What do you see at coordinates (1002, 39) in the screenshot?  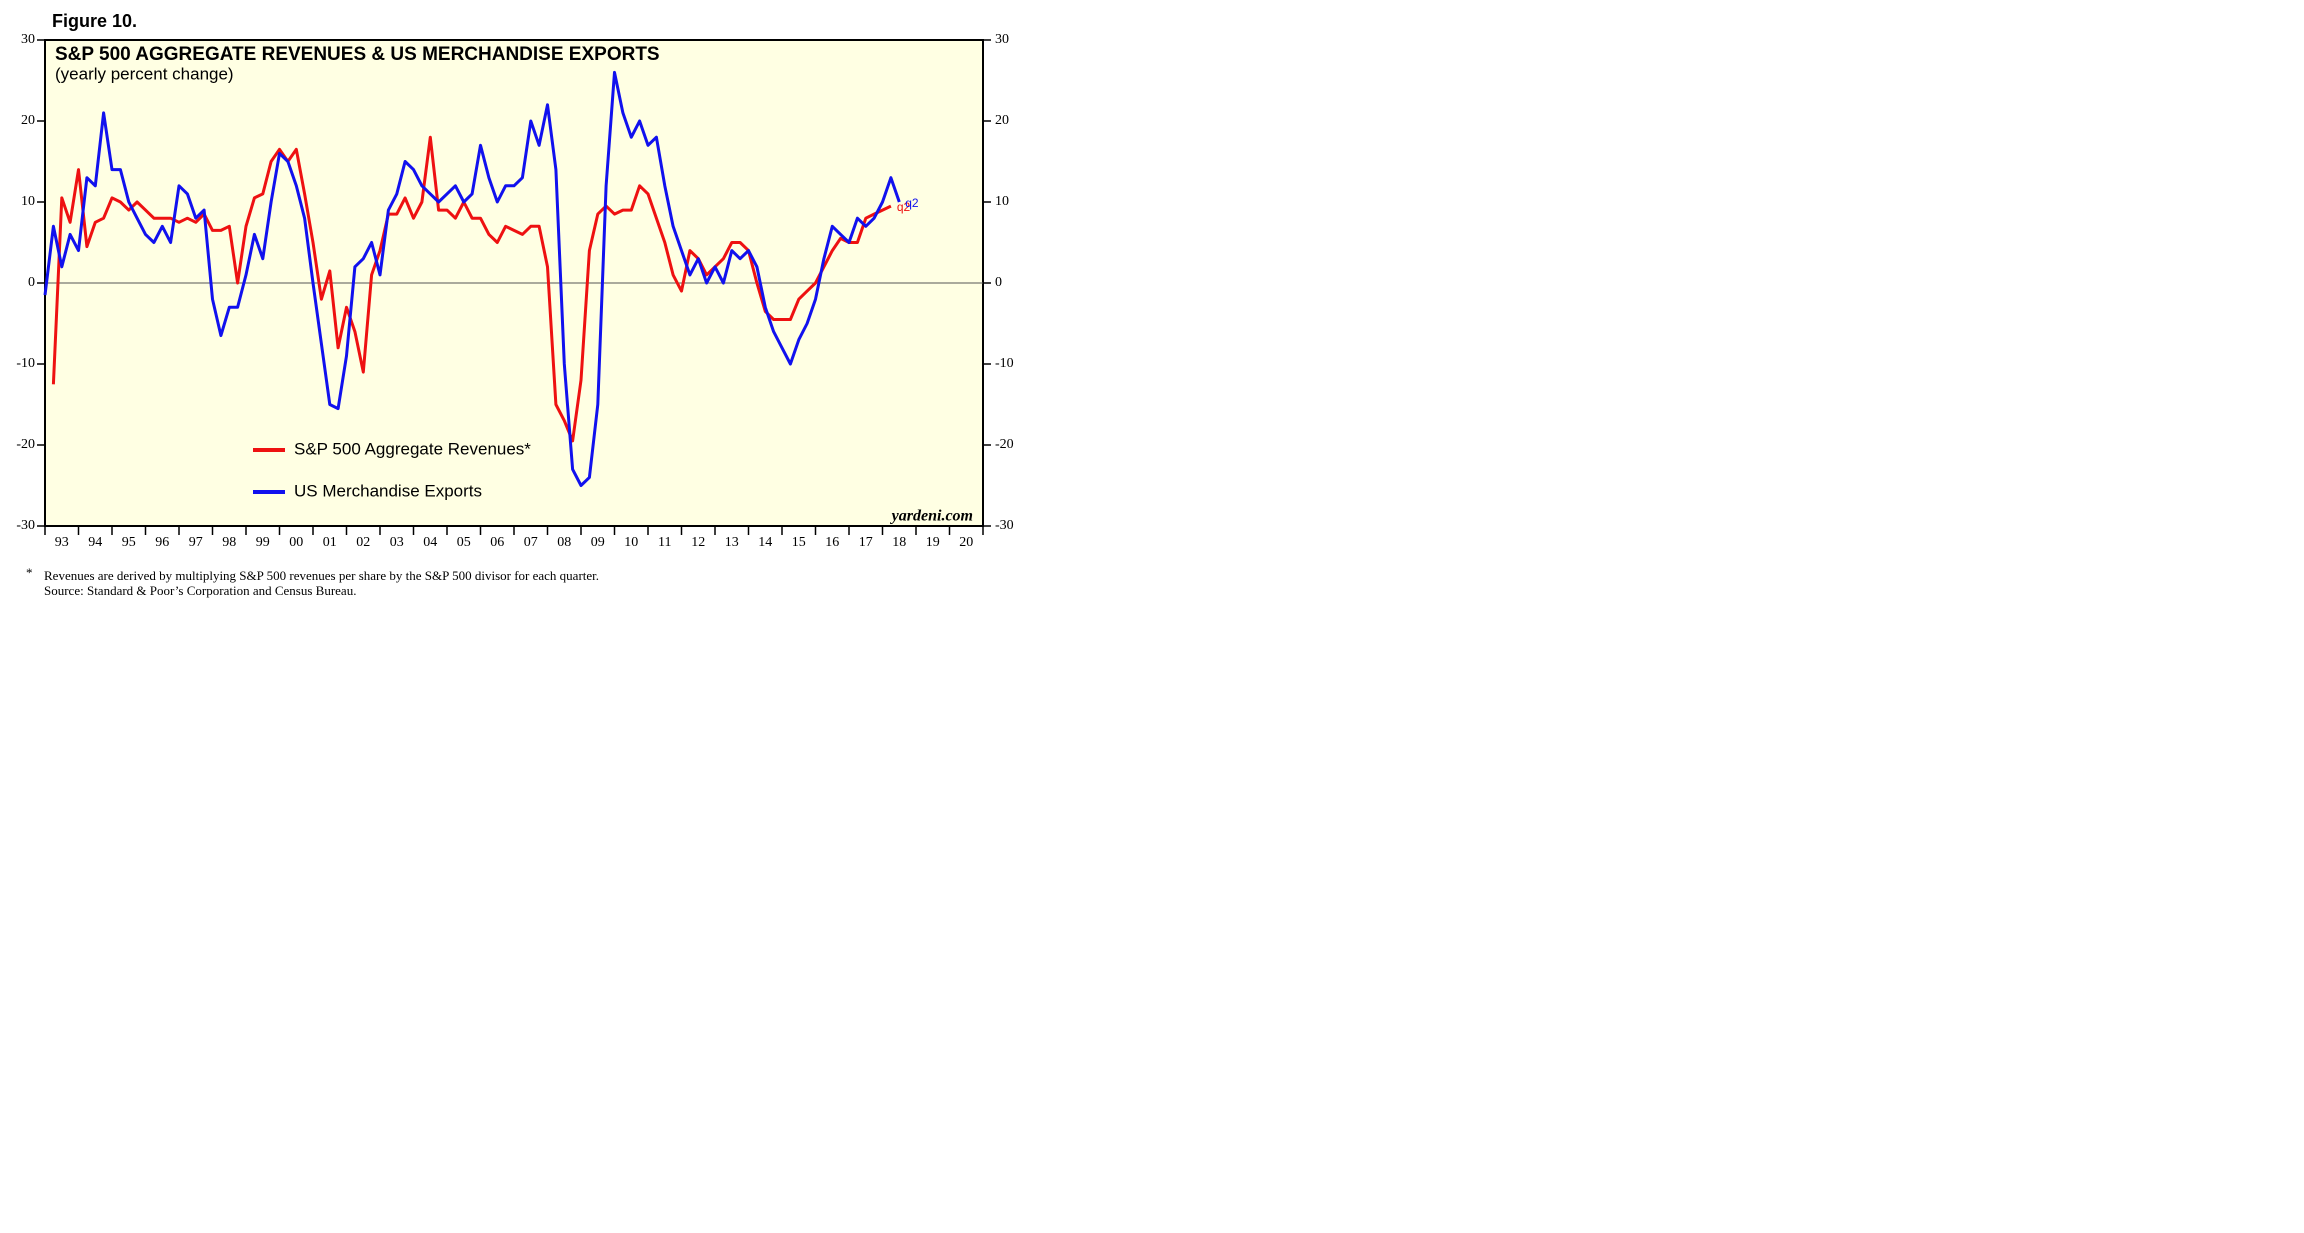 I see `y2-tick-label: 30` at bounding box center [1002, 39].